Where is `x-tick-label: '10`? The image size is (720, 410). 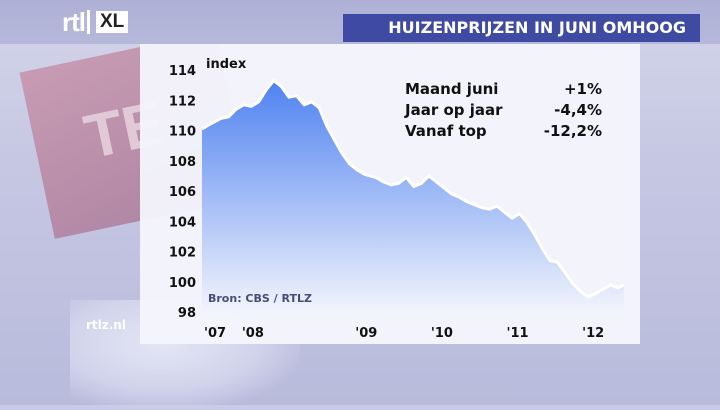 x-tick-label: '10 is located at coordinates (442, 333).